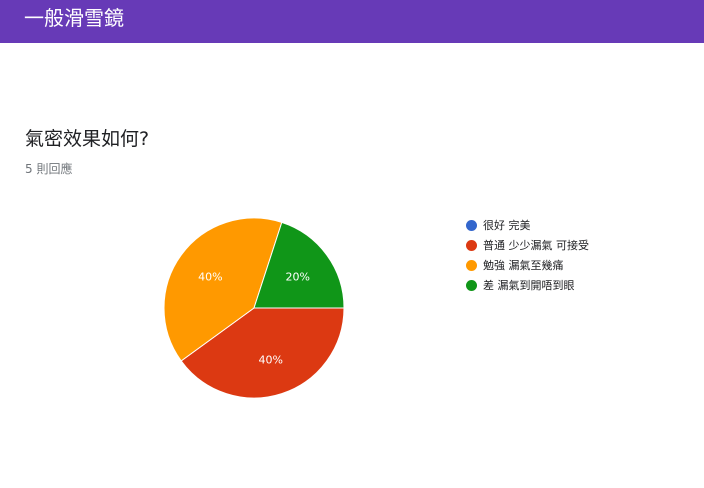 This screenshot has height=488, width=704. Describe the element at coordinates (87, 139) in the screenshot. I see `question-title: 氣密效果如何?` at that location.